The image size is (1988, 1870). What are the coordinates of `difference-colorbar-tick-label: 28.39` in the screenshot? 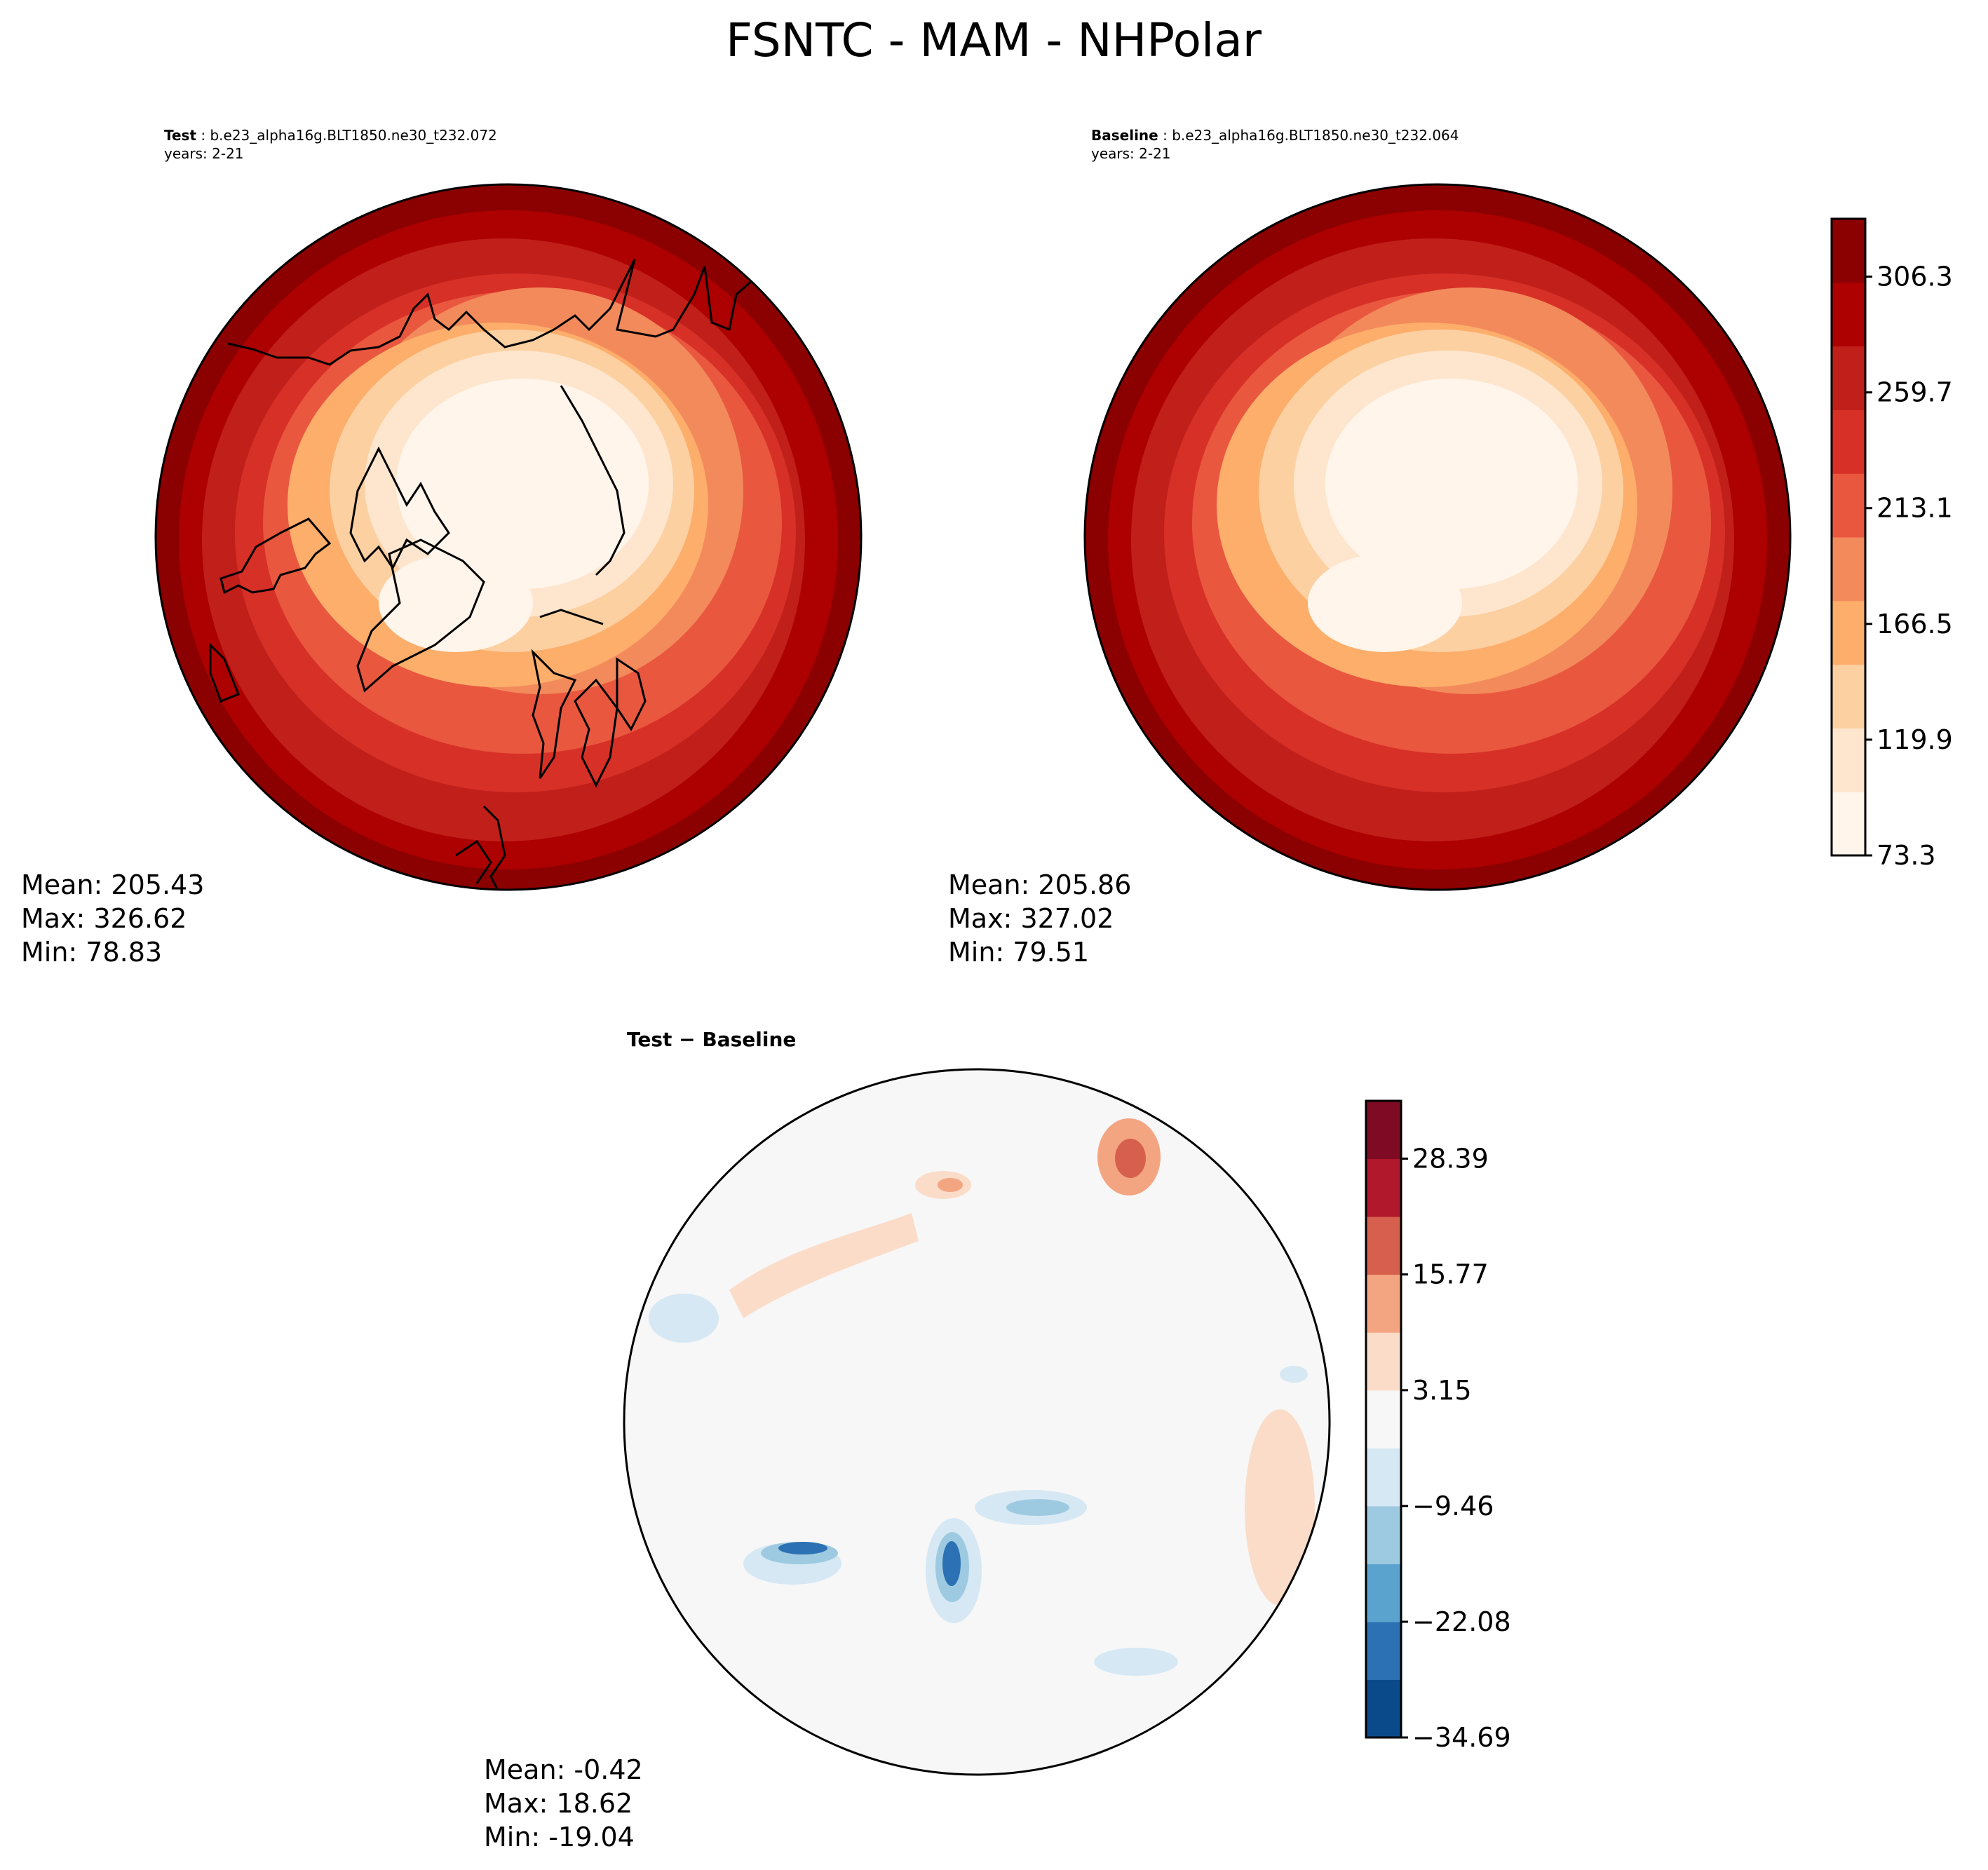 It's located at (1451, 1158).